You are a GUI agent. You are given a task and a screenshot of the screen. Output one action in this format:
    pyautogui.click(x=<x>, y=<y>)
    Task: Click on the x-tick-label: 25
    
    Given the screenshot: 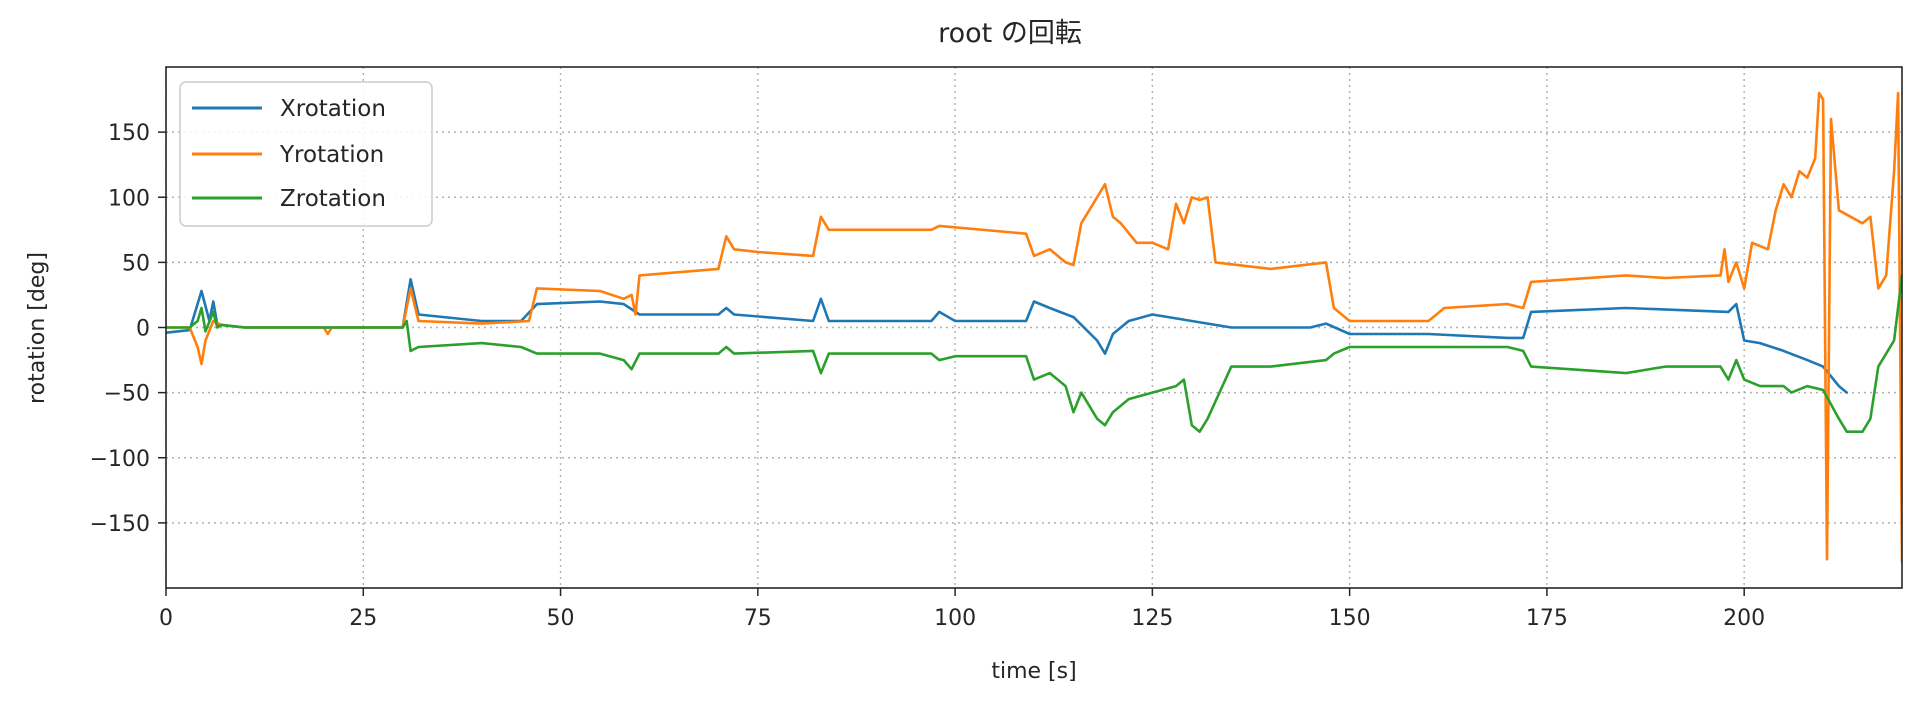 What is the action you would take?
    pyautogui.click(x=363, y=618)
    